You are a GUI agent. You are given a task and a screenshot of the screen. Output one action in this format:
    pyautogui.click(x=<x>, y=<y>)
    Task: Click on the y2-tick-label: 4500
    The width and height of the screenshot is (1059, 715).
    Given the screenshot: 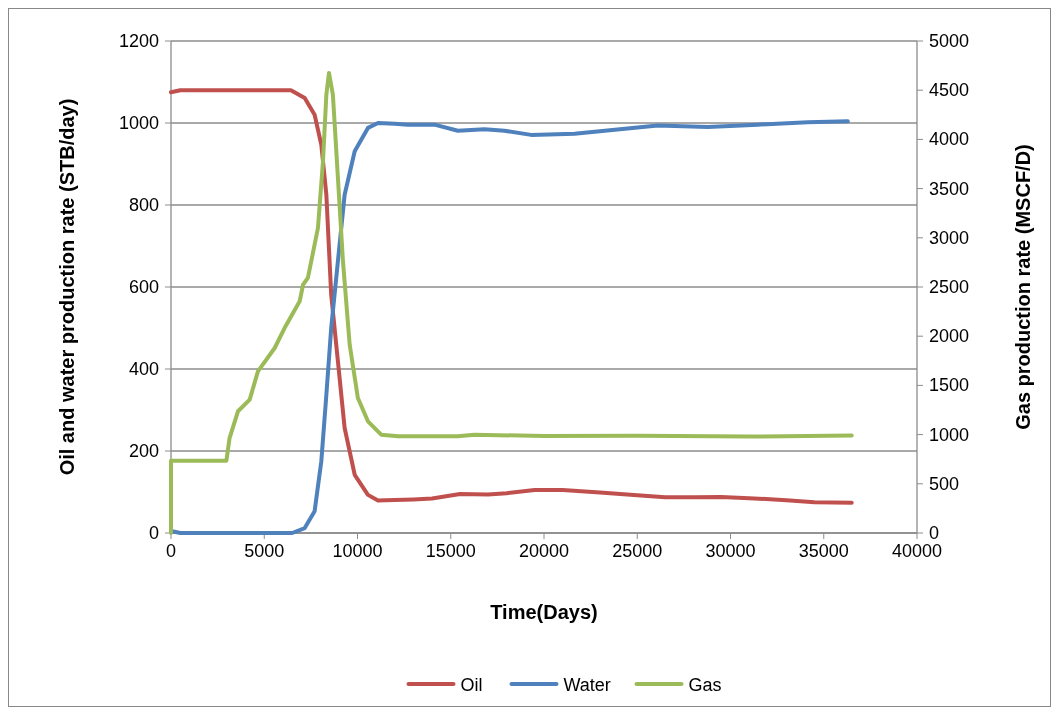 What is the action you would take?
    pyautogui.click(x=949, y=90)
    